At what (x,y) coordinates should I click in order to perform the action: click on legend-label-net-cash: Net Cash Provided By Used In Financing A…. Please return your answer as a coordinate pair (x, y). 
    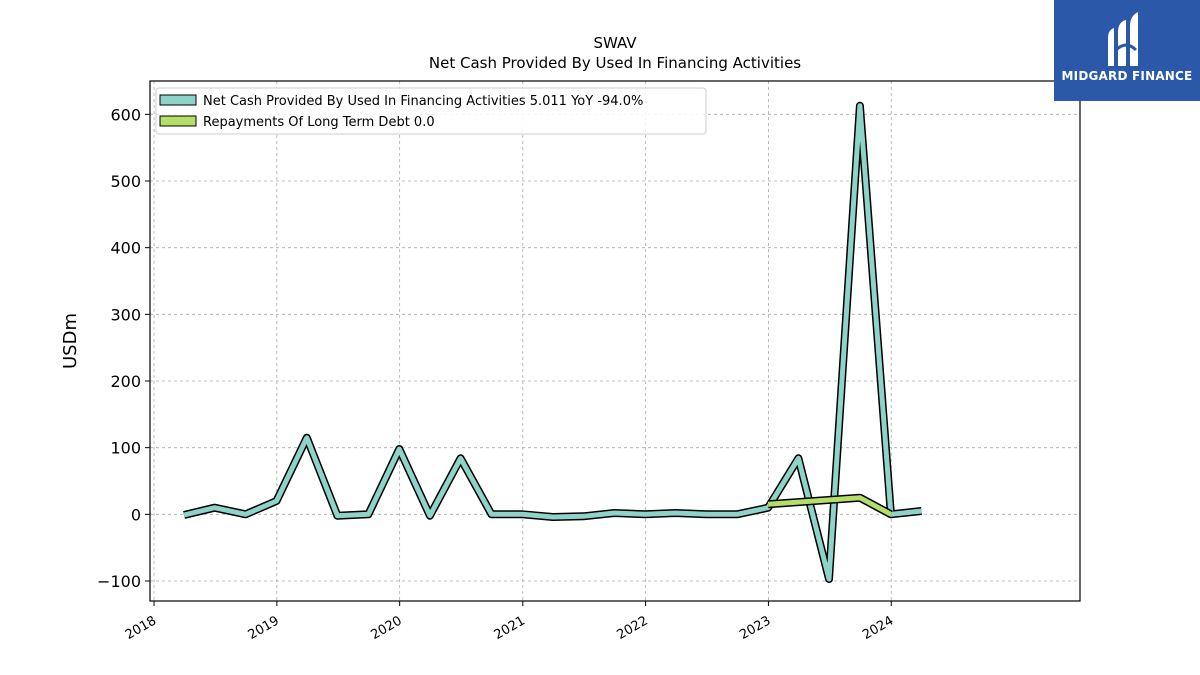
    Looking at the image, I should click on (423, 101).